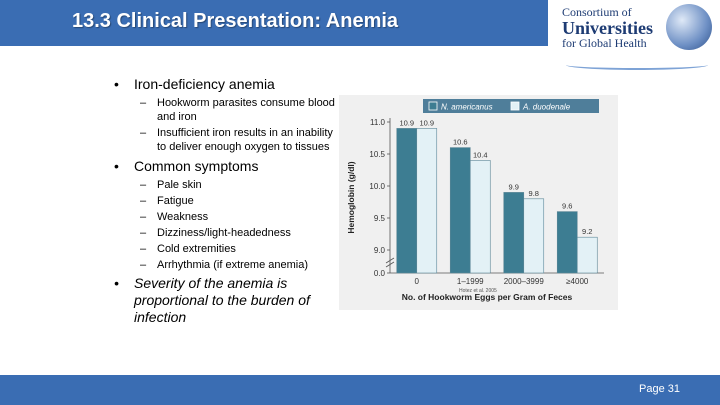  What do you see at coordinates (480, 154) in the screenshot?
I see `bar-data-label: 10.4` at bounding box center [480, 154].